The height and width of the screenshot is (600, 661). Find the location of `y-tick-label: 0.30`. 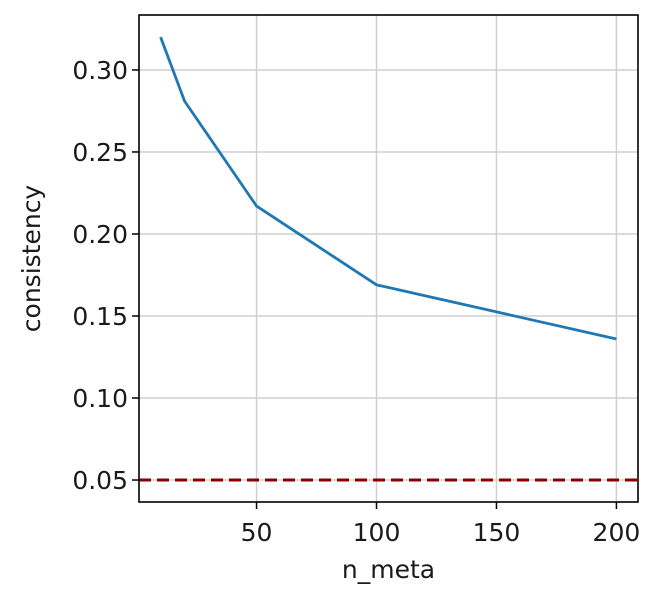

y-tick-label: 0.30 is located at coordinates (100, 70).